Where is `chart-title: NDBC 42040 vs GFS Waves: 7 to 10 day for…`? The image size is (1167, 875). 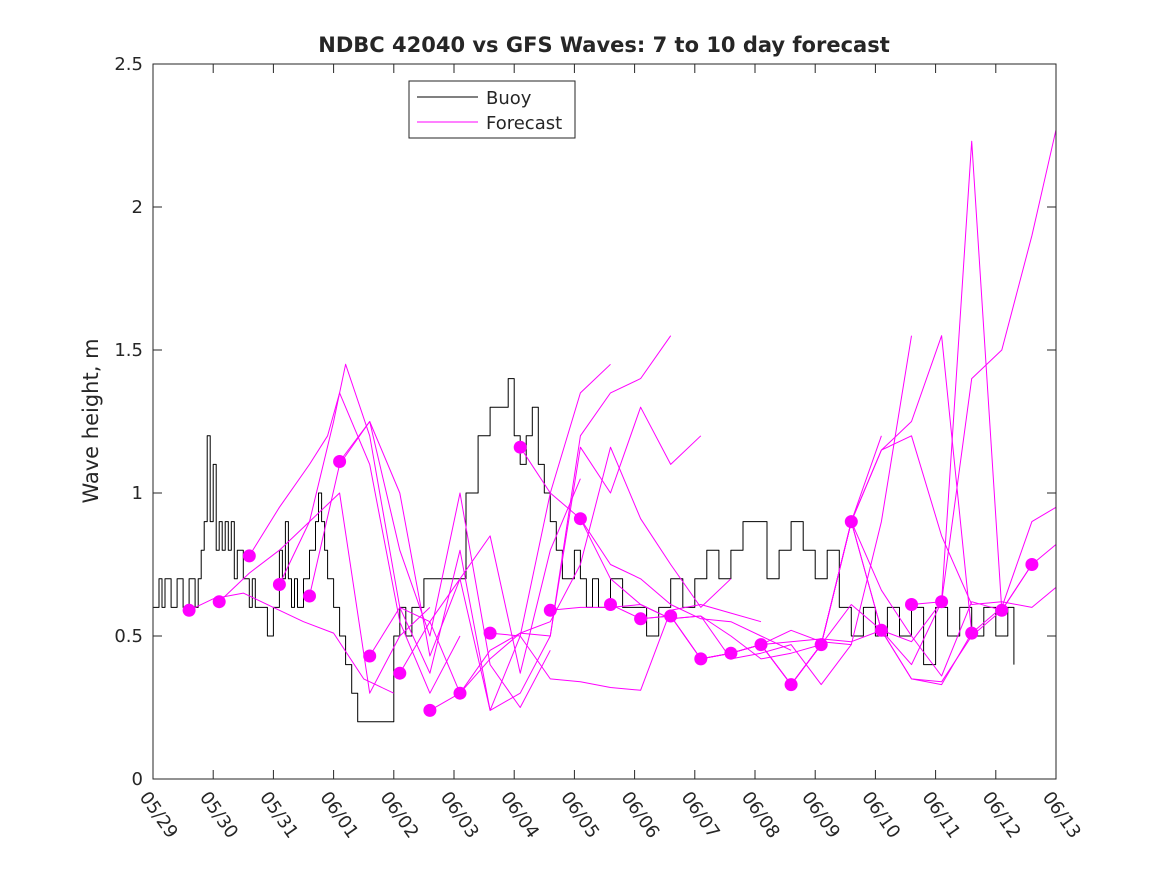
chart-title: NDBC 42040 vs GFS Waves: 7 to 10 day for… is located at coordinates (603, 45).